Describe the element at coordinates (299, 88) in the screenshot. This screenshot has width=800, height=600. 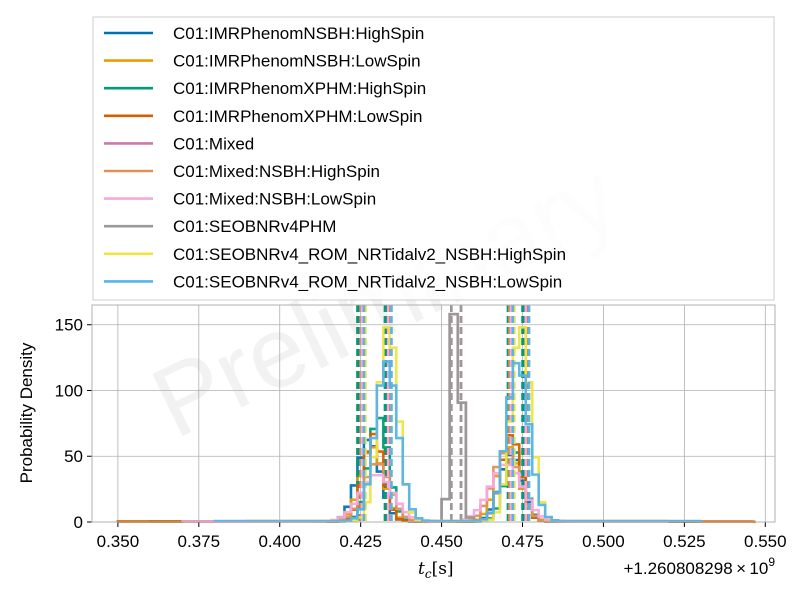
I see `legend-label: C01:IMRPhenomXPHM:HighSpin` at that location.